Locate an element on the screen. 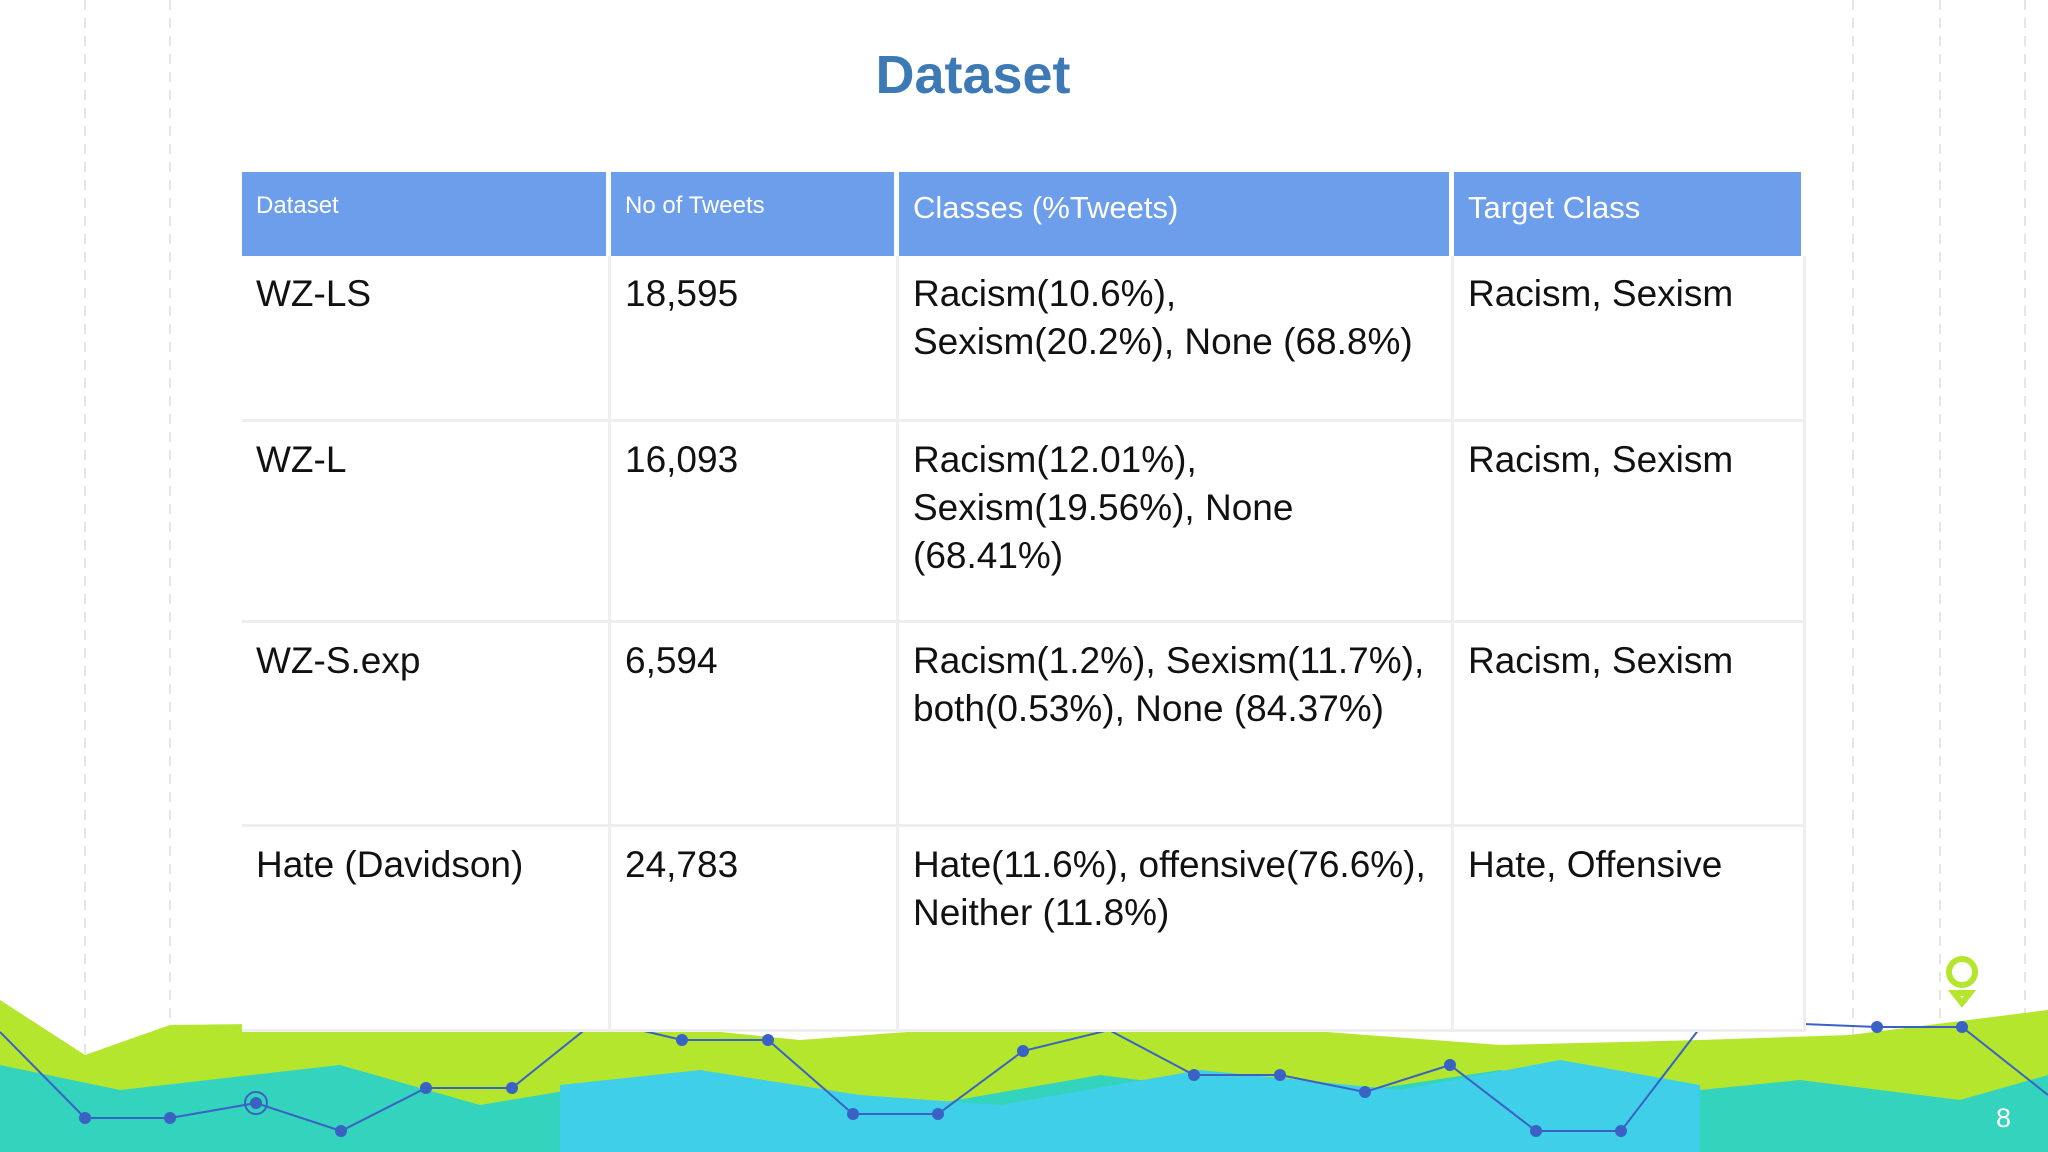  header-cell: No of Tweets is located at coordinates (755, 214).